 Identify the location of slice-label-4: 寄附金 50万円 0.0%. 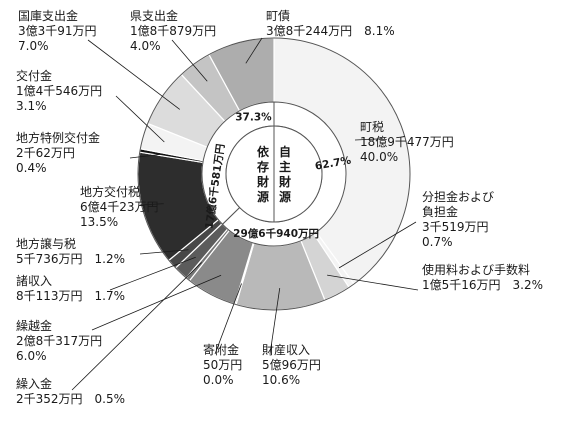
(222, 364).